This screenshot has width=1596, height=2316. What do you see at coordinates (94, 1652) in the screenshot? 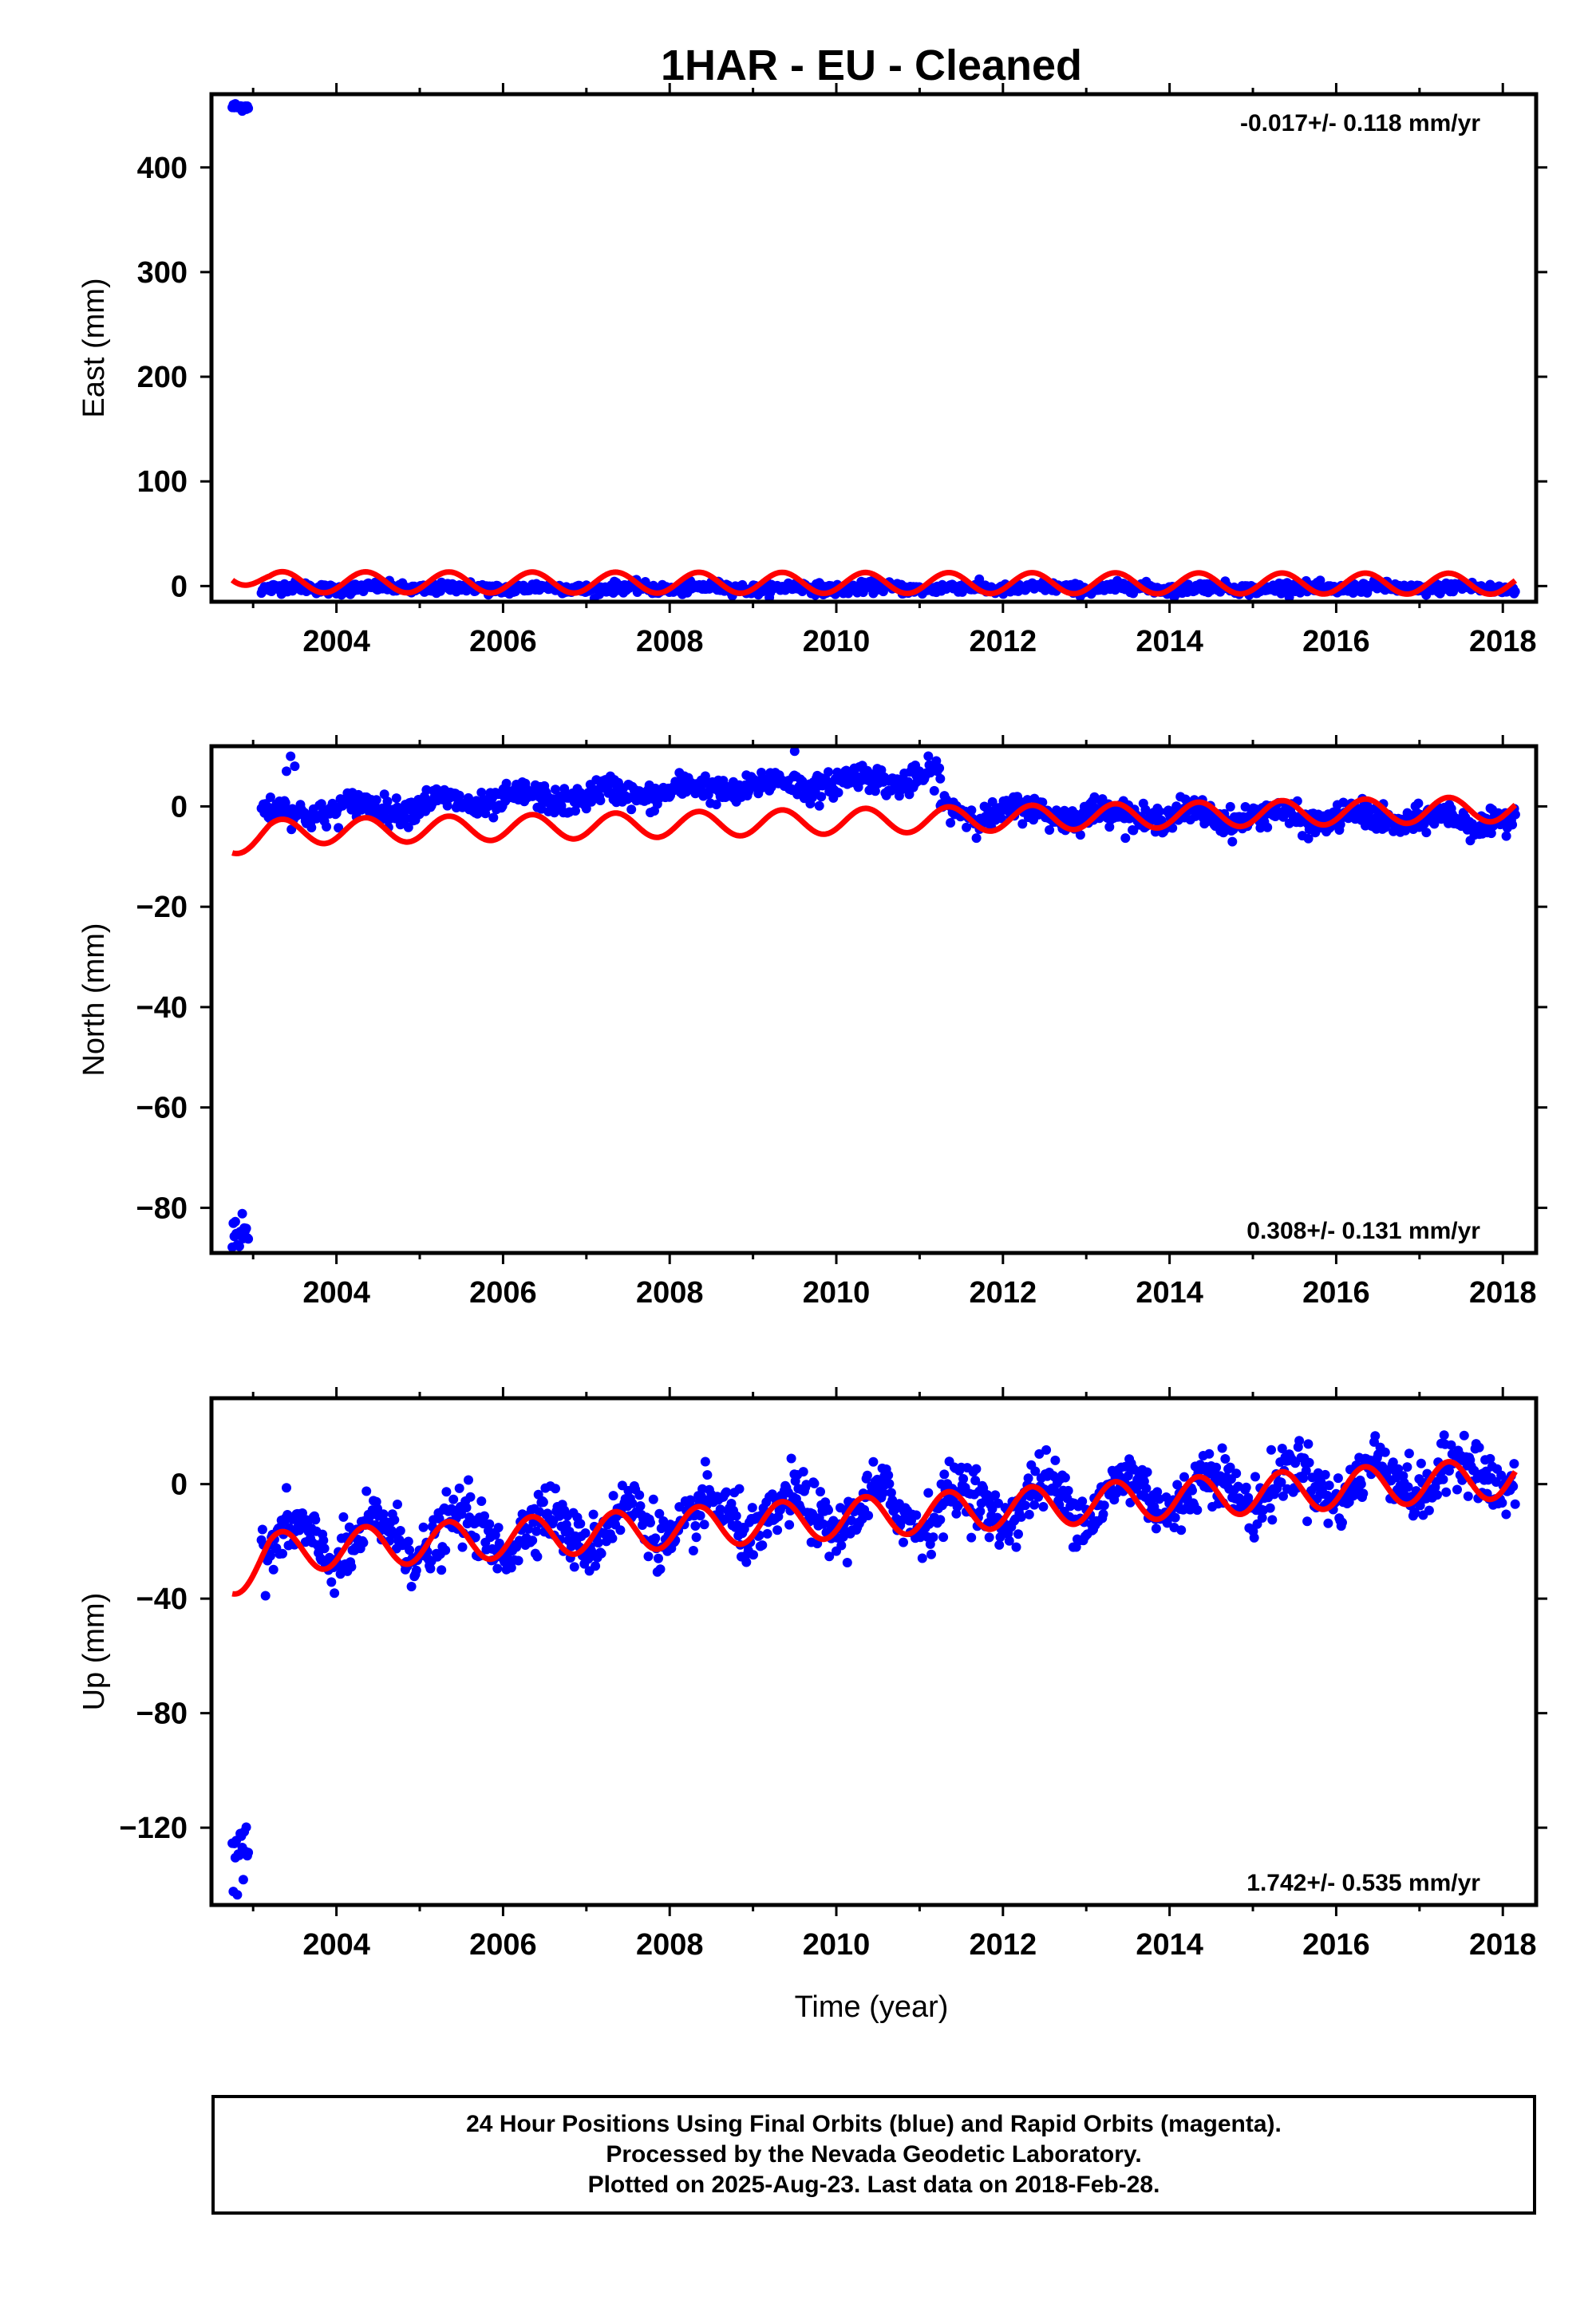
I see `y-axis-label-up: Up (mm)` at bounding box center [94, 1652].